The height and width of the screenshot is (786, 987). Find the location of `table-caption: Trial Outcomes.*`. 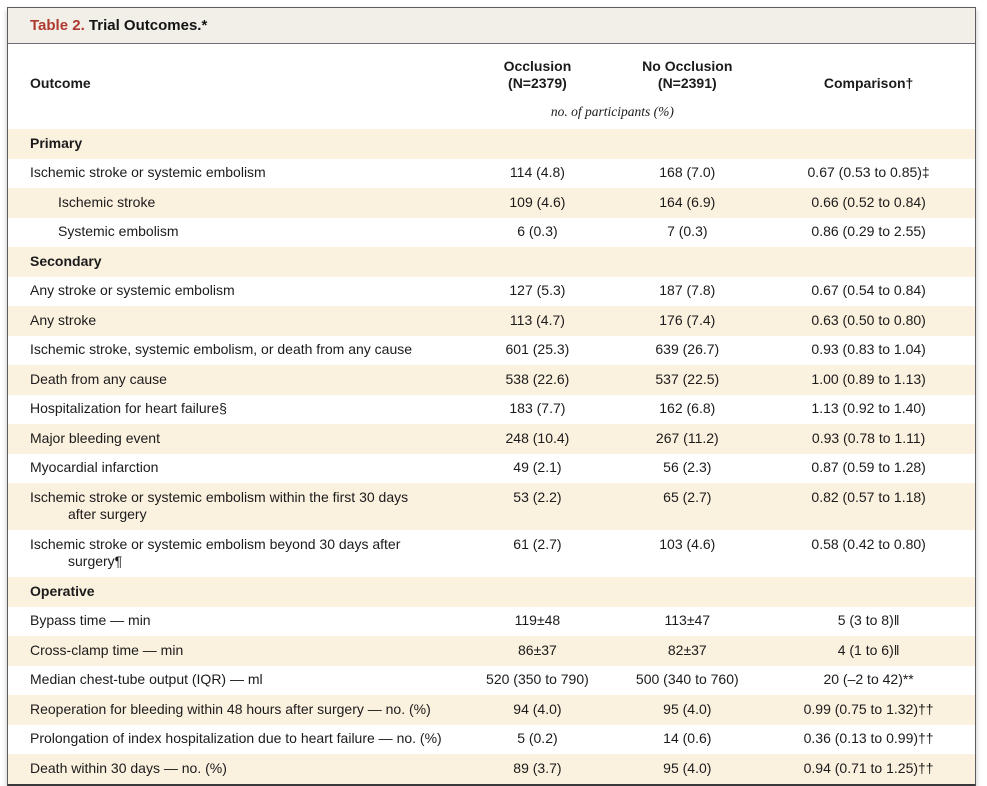

table-caption: Trial Outcomes.* is located at coordinates (146, 25).